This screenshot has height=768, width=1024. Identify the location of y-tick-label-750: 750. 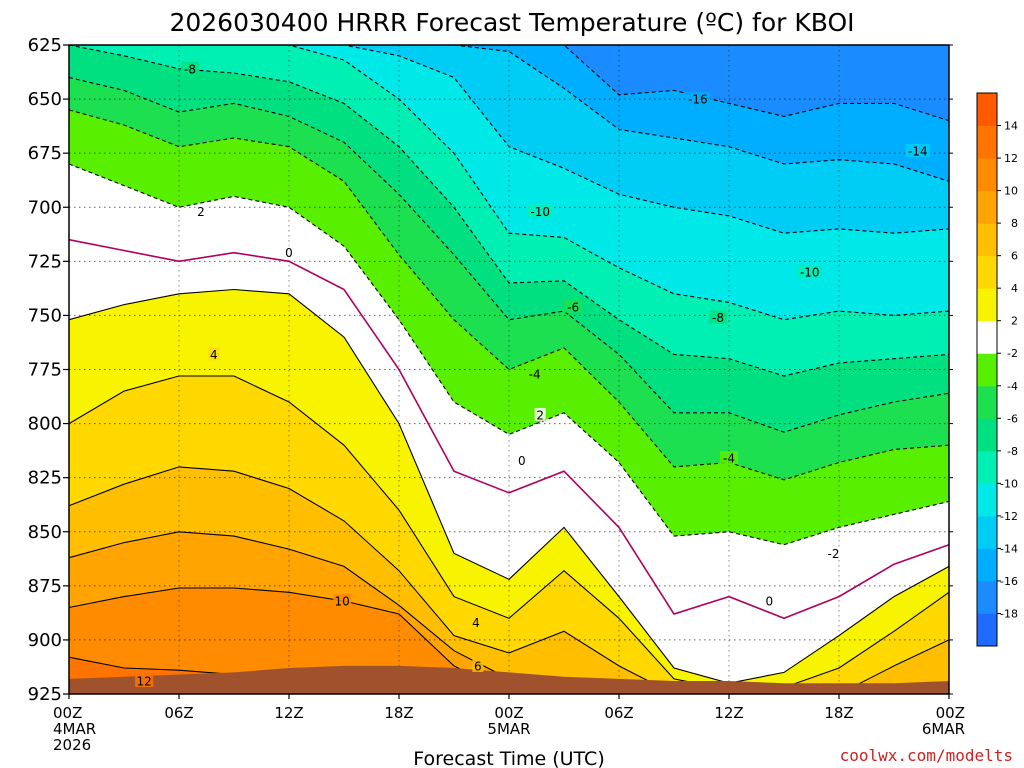
(45, 315).